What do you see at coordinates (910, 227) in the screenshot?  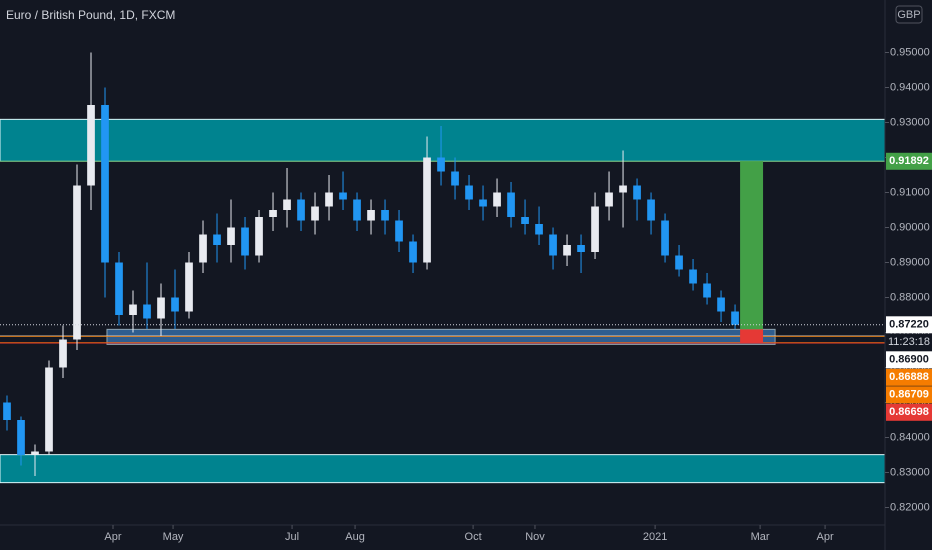 I see `y-tick-label: 0.90000` at bounding box center [910, 227].